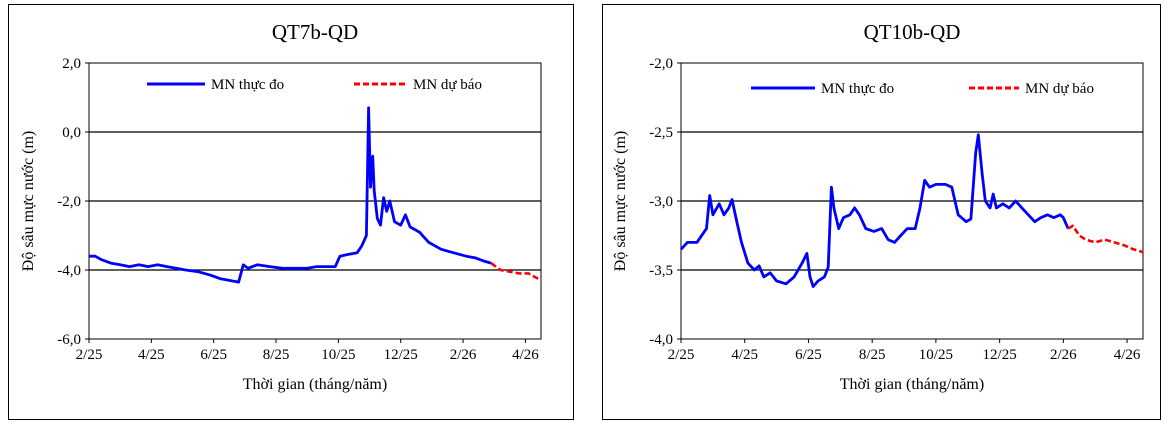  Describe the element at coordinates (661, 202) in the screenshot. I see `y-tick-label: -3,0` at that location.